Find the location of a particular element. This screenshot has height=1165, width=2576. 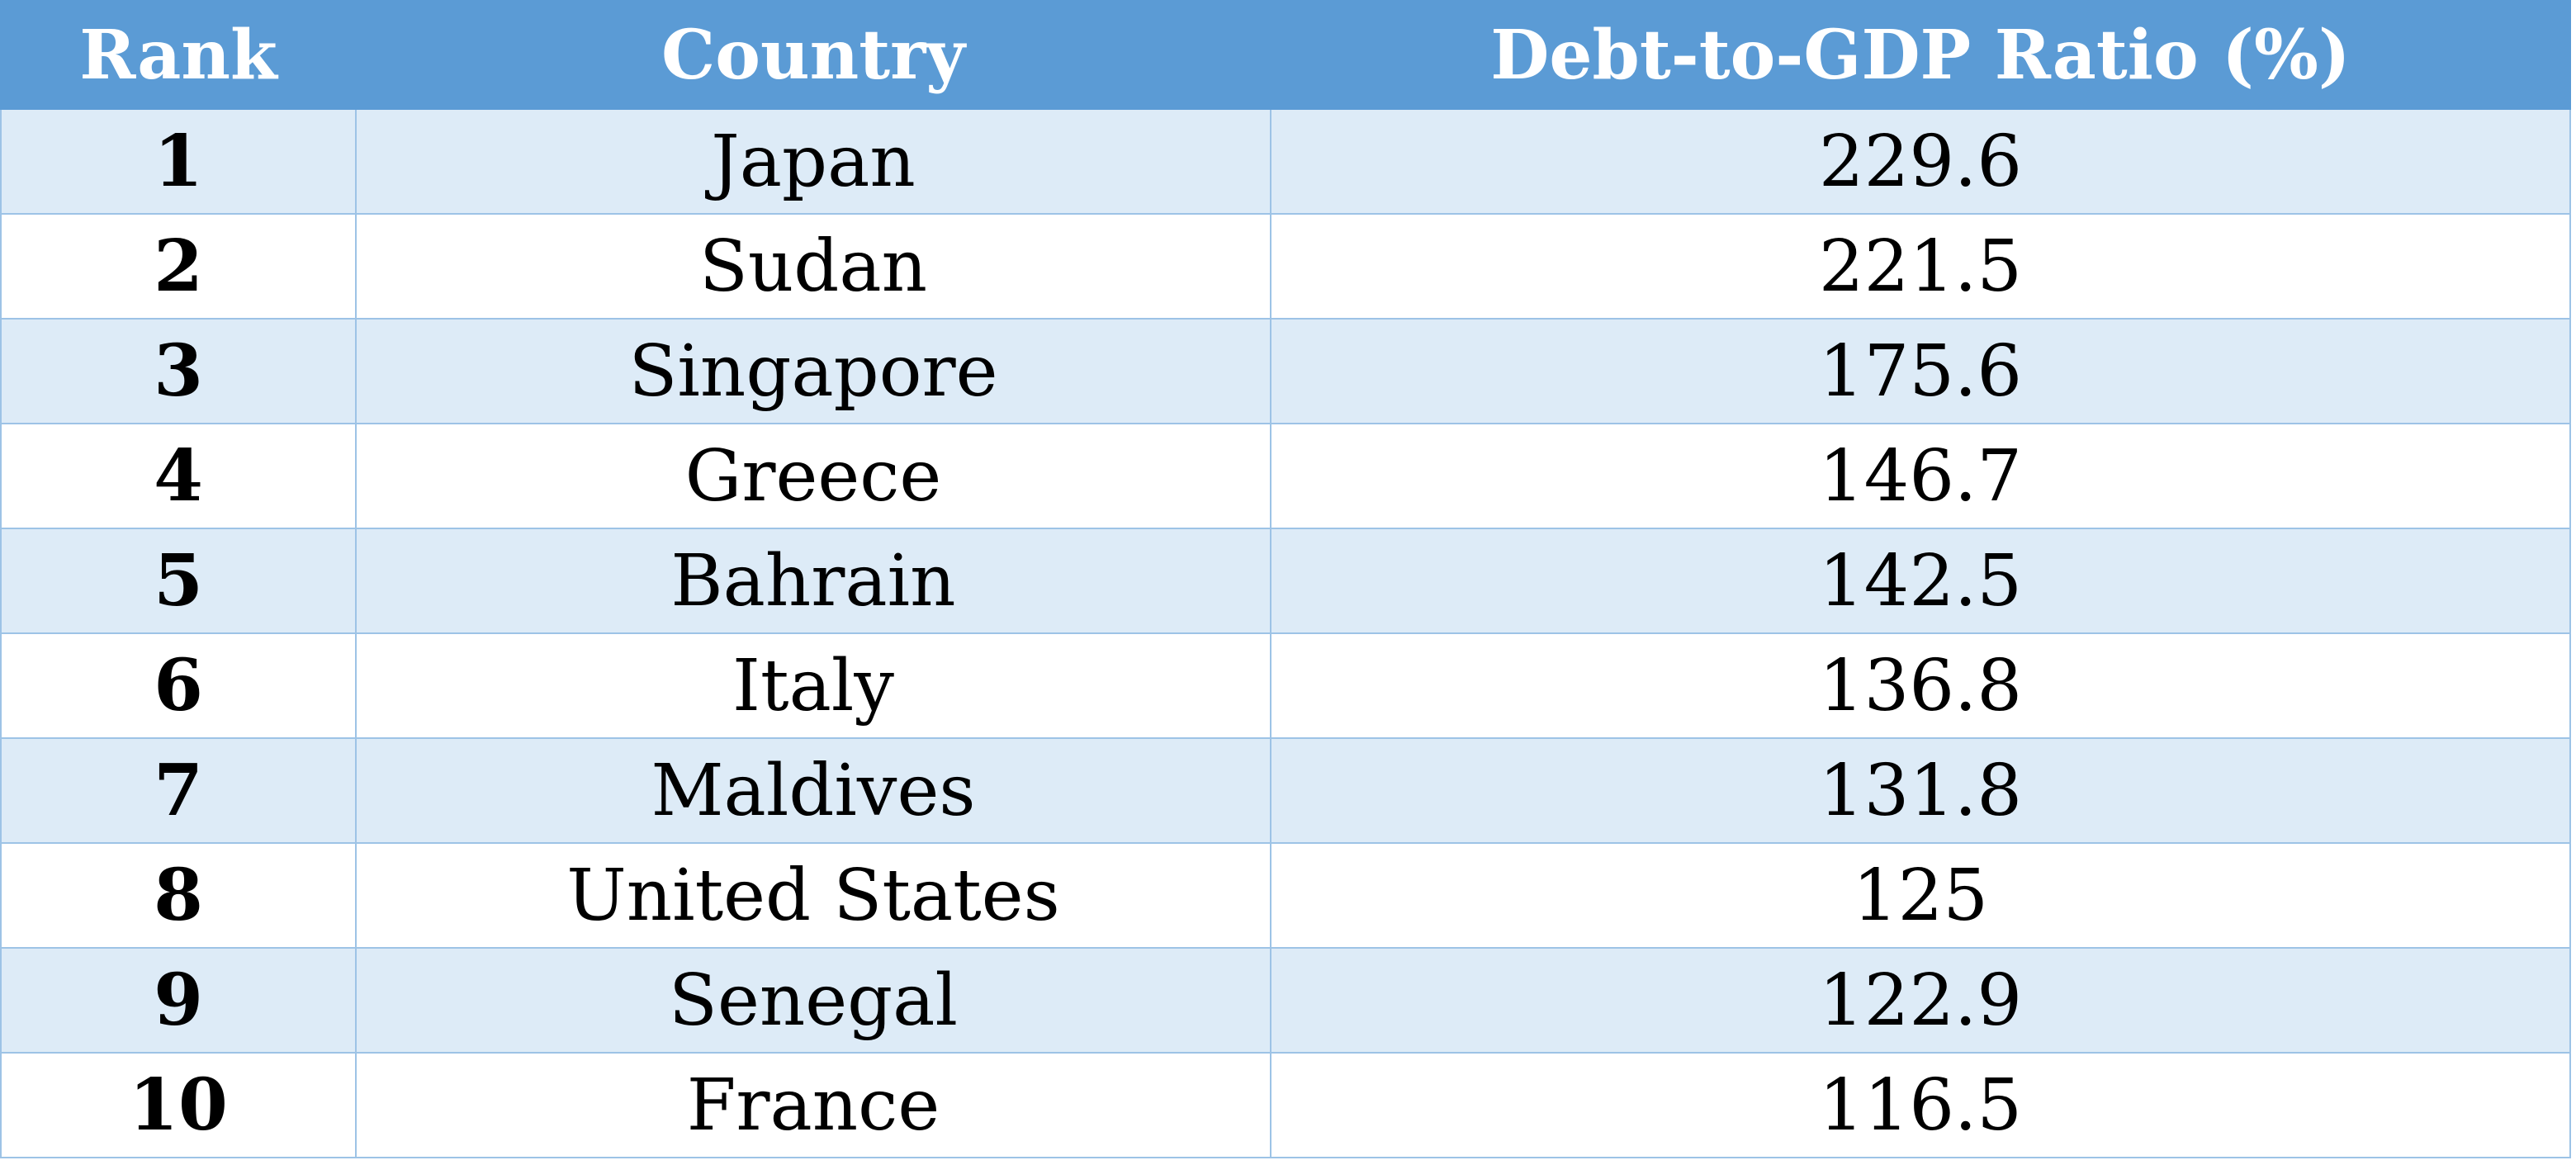

ratio-cell: 122.9 is located at coordinates (1920, 1001).